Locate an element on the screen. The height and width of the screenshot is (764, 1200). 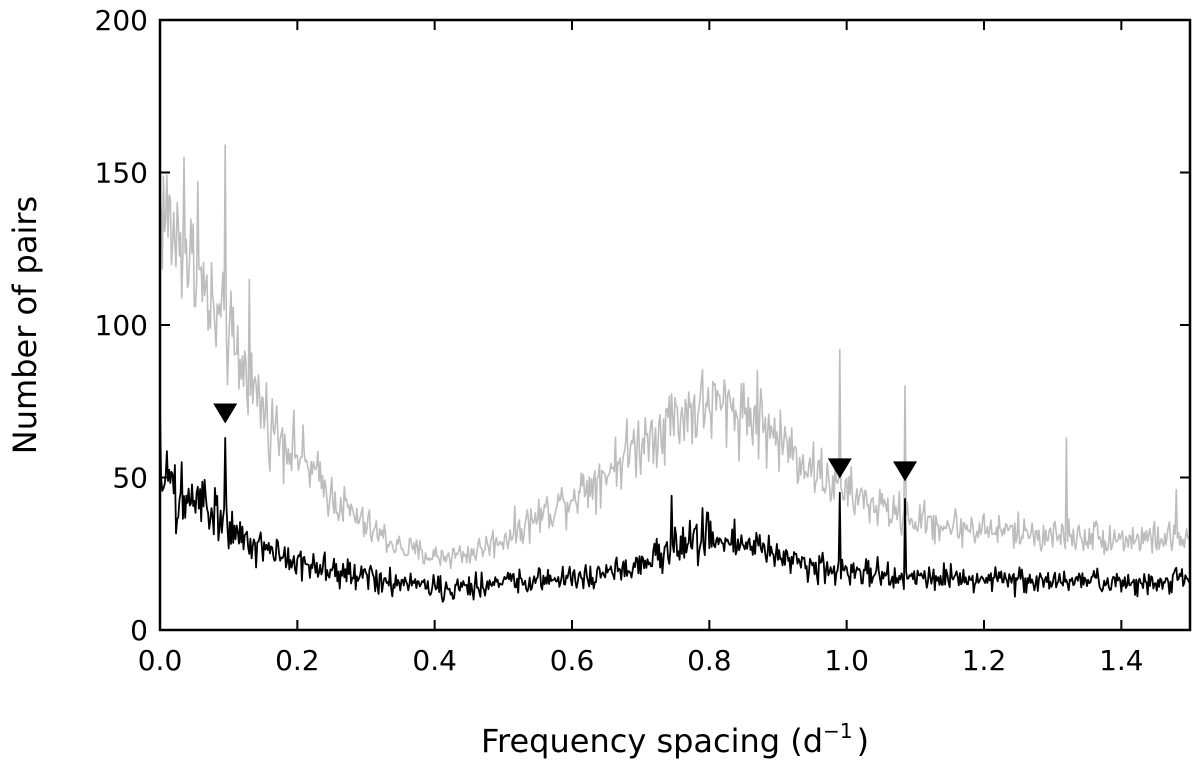
marker-layer is located at coordinates (565, 442).